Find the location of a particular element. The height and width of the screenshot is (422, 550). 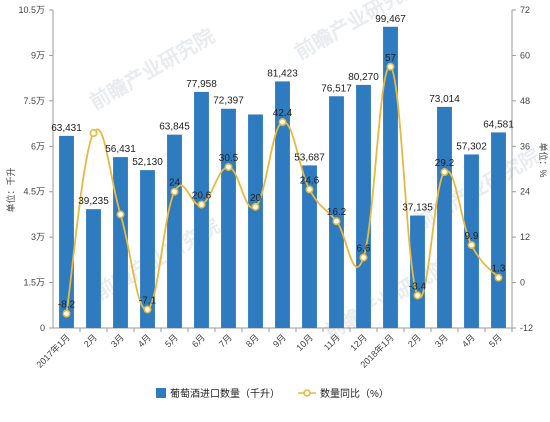

bar-value-label: 52,130 is located at coordinates (147, 162).